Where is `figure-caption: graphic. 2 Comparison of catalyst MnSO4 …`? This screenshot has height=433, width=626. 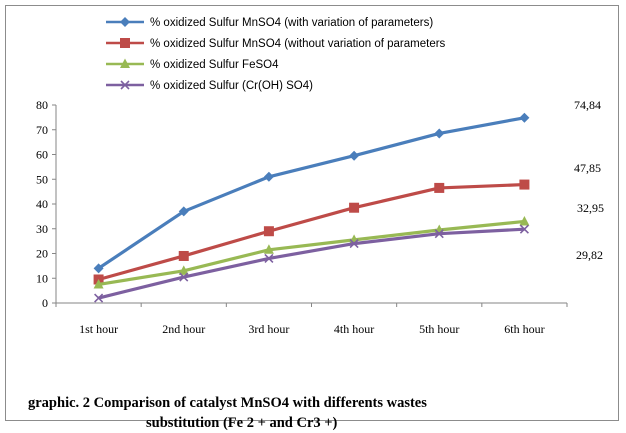
figure-caption: graphic. 2 Comparison of catalyst MnSO4 … is located at coordinates (227, 413).